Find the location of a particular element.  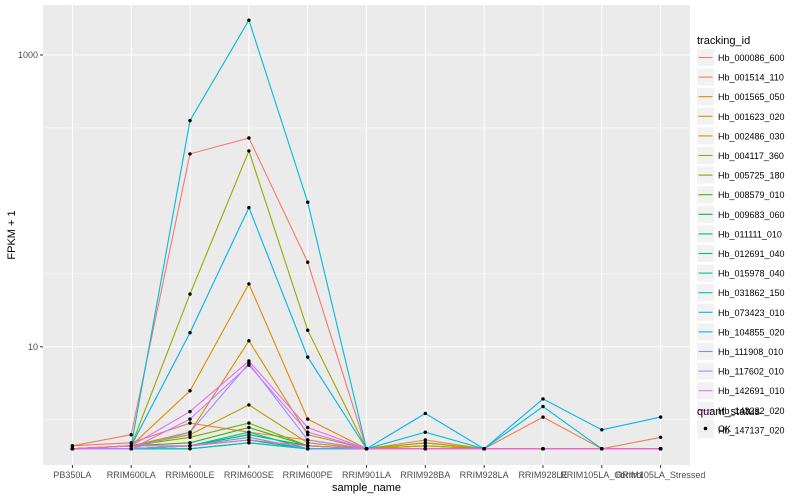

y-tick-label: 1000 is located at coordinates (28, 55).